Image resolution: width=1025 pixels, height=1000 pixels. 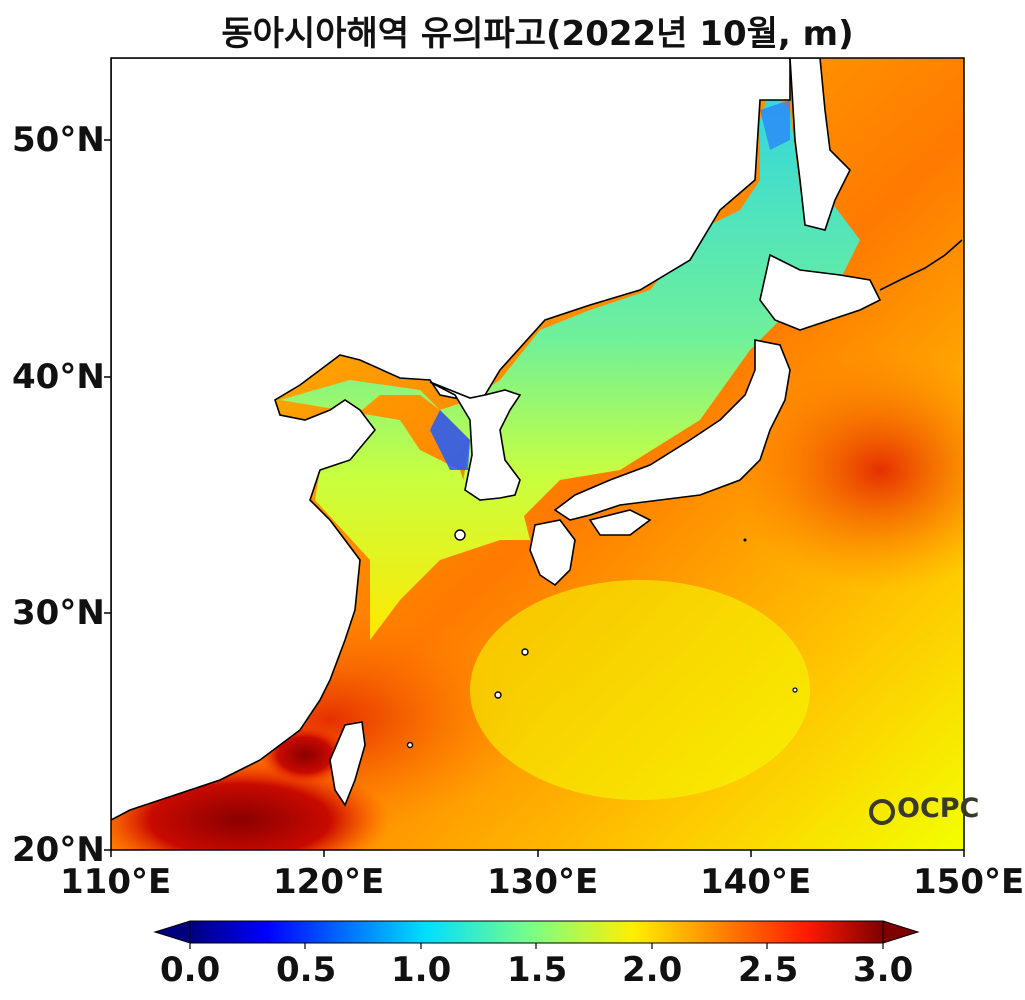 What do you see at coordinates (347, 764) in the screenshot?
I see `land-taiwan` at bounding box center [347, 764].